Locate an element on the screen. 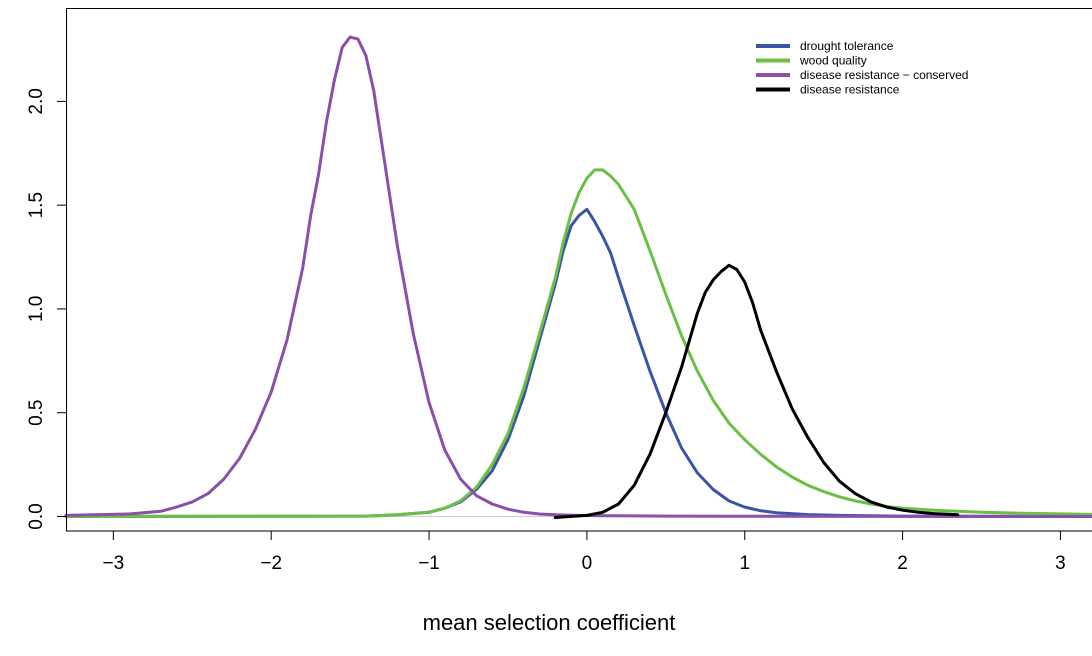 Image resolution: width=1092 pixels, height=656 pixels. y-tick-label: 0.0 is located at coordinates (36, 516).